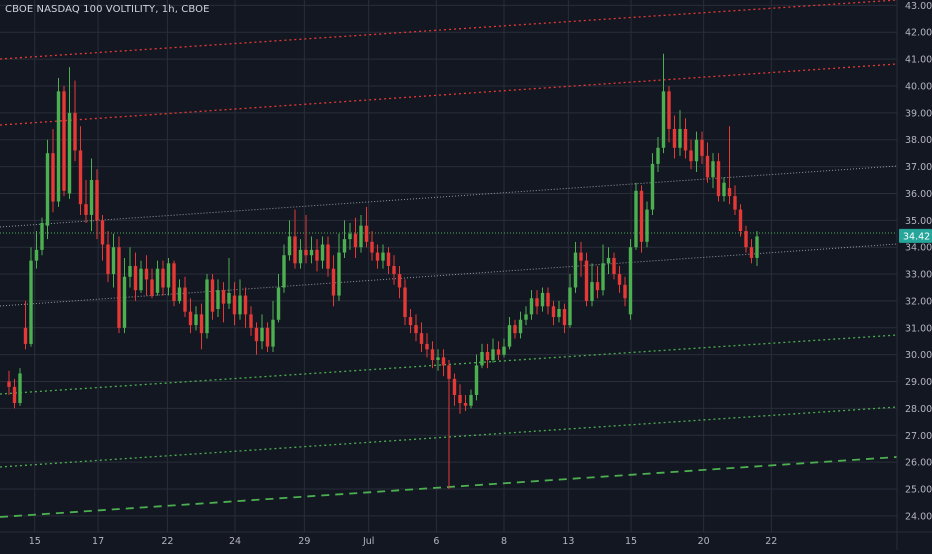 This screenshot has height=554, width=932. Describe the element at coordinates (918, 436) in the screenshot. I see `price-tick-label: 27.00` at that location.